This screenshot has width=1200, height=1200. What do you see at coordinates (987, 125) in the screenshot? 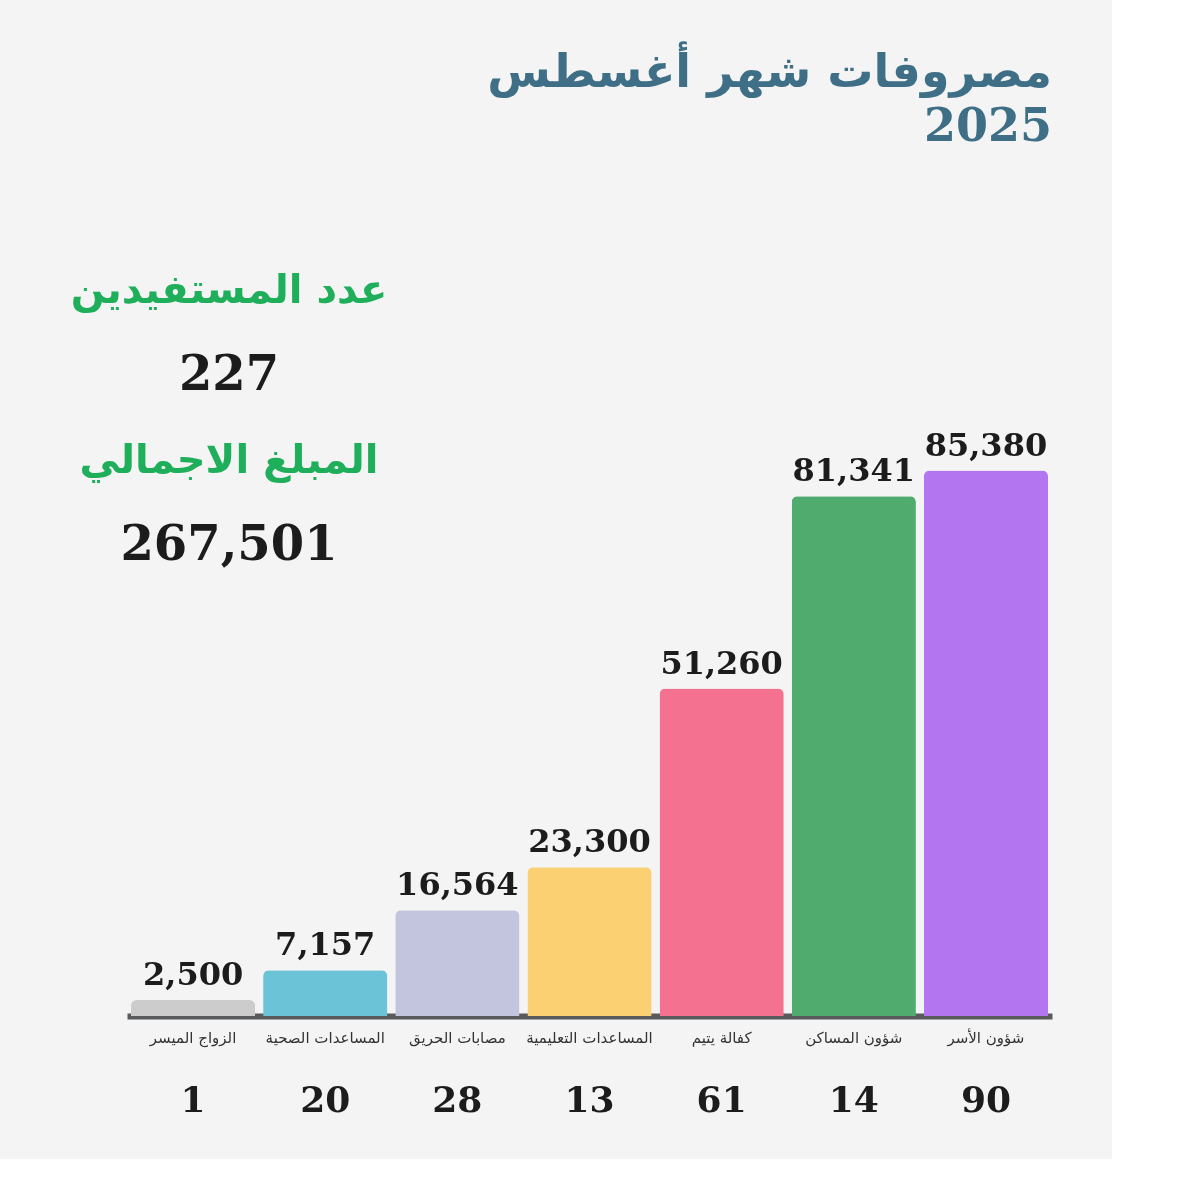
I see `chart-subtitle: 2025` at bounding box center [987, 125].